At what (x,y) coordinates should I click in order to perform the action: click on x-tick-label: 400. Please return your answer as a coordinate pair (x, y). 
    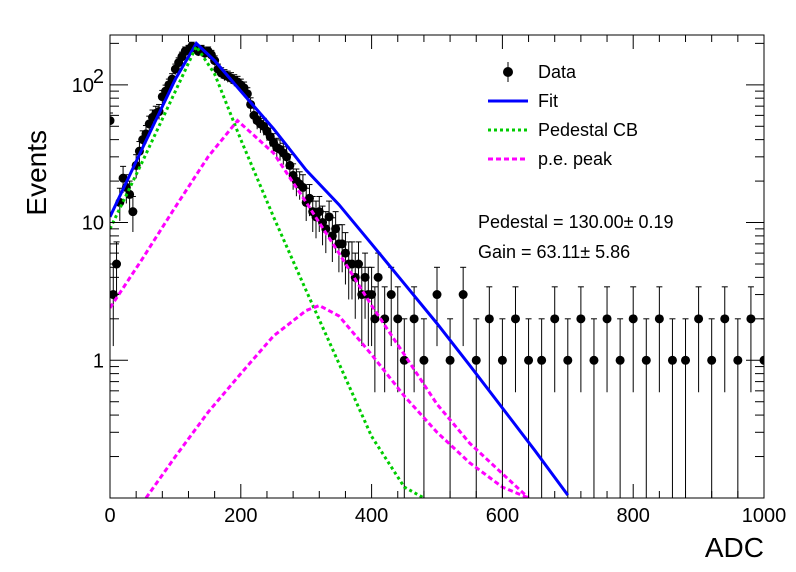
    Looking at the image, I should click on (371, 516).